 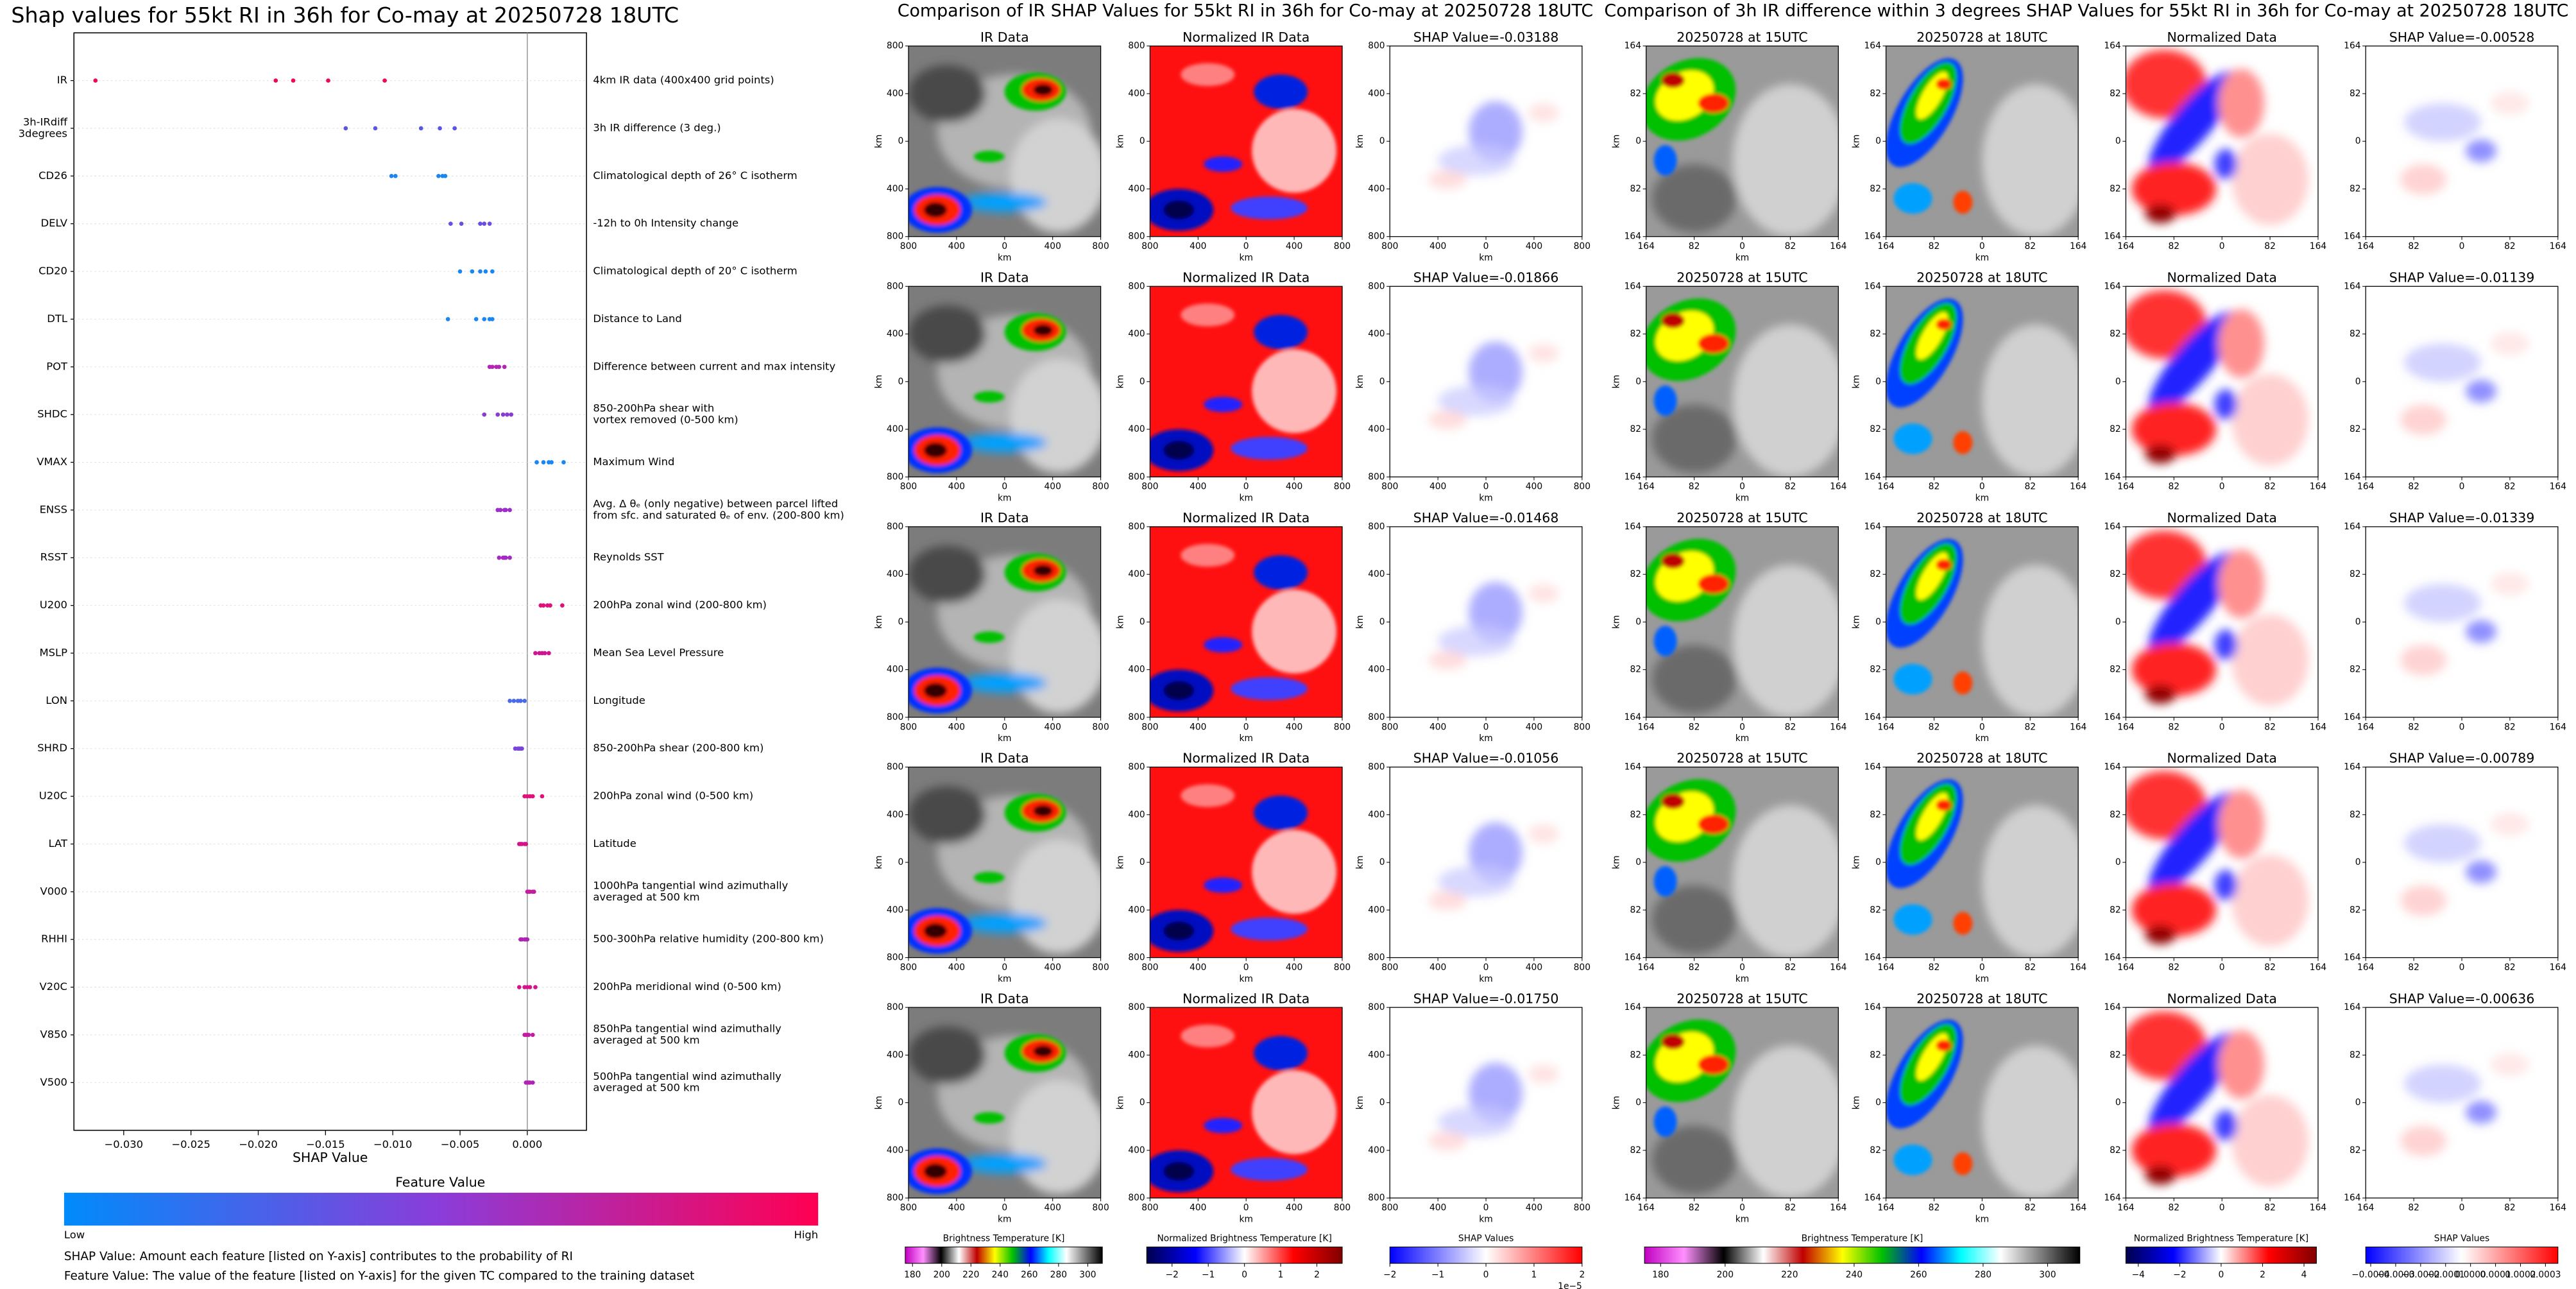 I want to click on panel-title: SHAP Value=-0.01139, so click(x=2462, y=277).